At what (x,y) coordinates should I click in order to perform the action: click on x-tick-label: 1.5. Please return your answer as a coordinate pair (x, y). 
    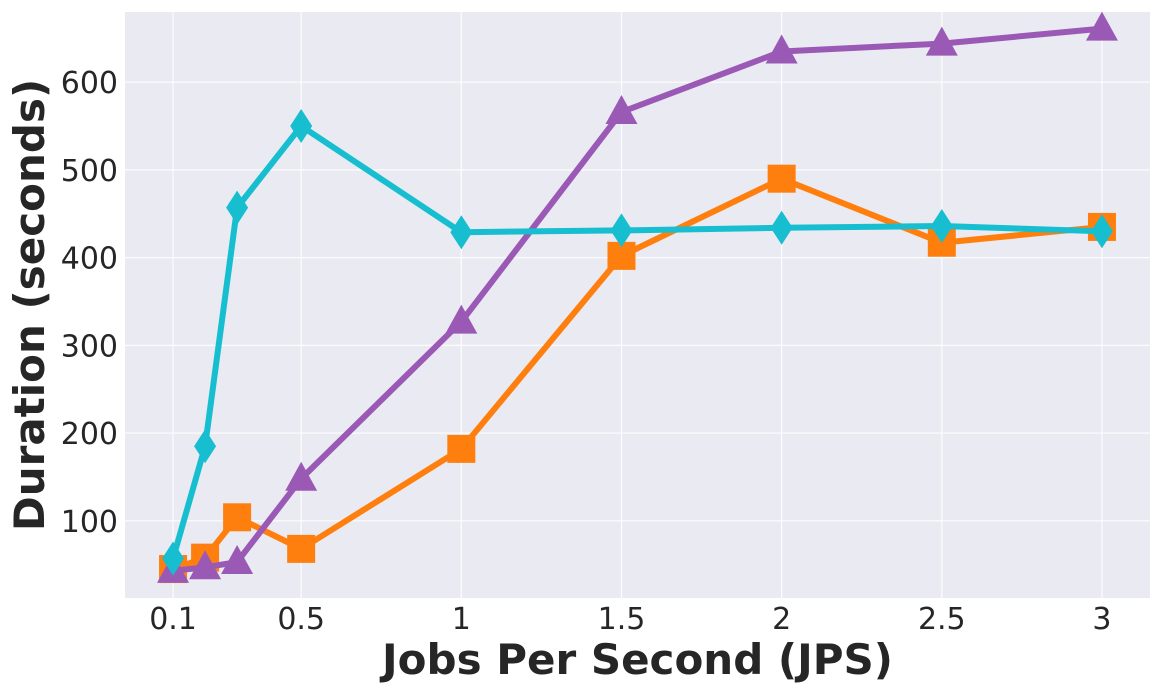
    Looking at the image, I should click on (622, 619).